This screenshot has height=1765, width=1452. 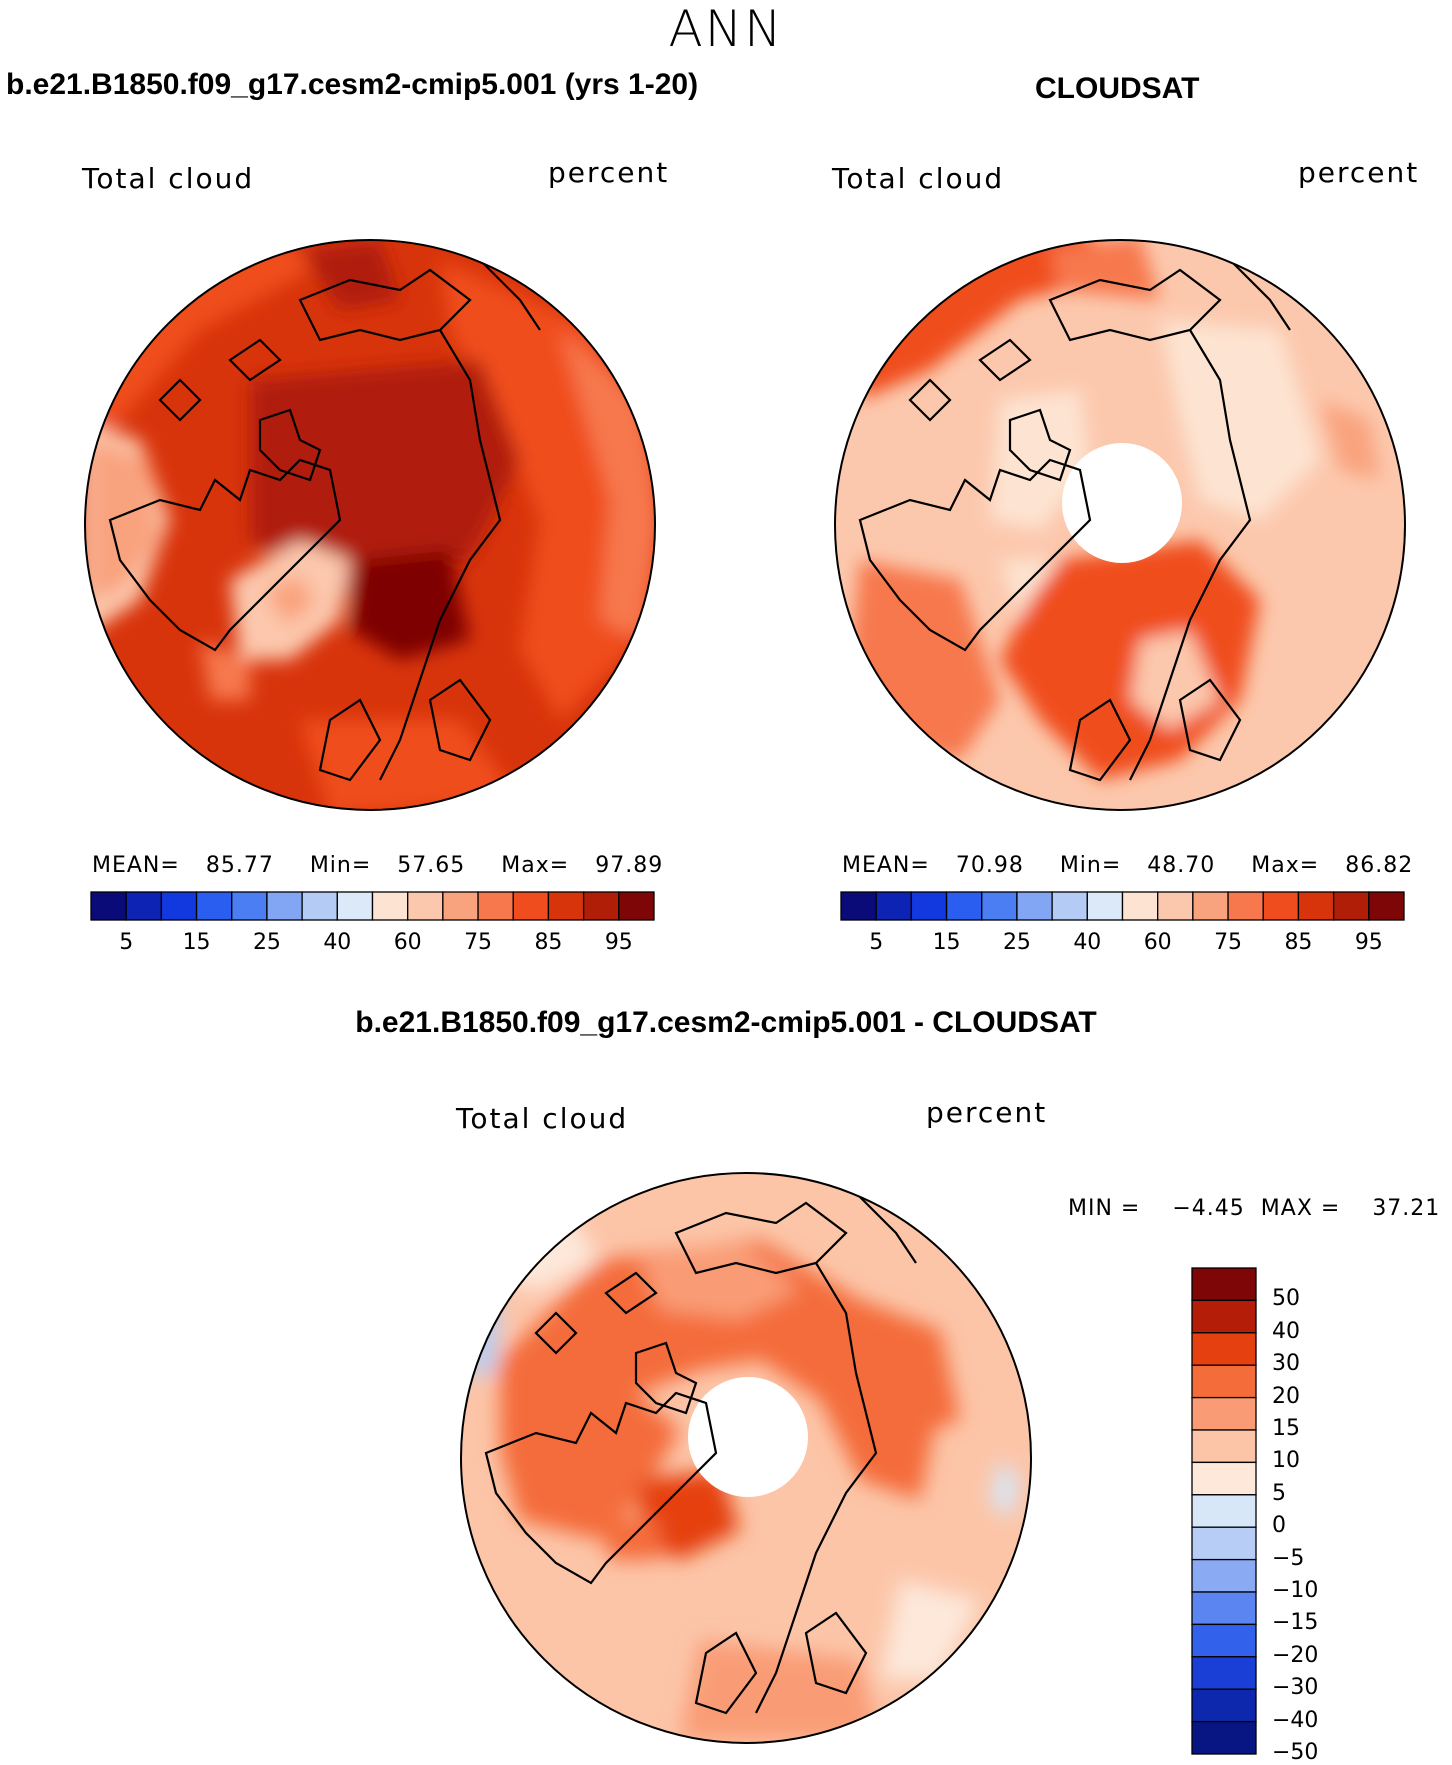 I want to click on model-colorbar-tick-label: 95, so click(x=618, y=942).